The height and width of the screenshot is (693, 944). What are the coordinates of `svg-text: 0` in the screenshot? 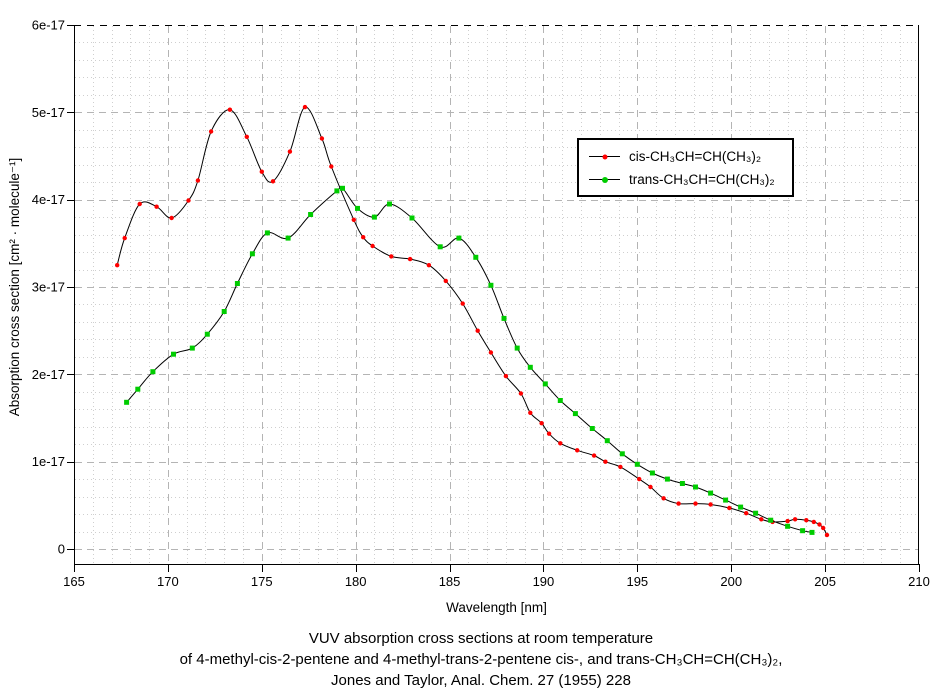 It's located at (61, 549).